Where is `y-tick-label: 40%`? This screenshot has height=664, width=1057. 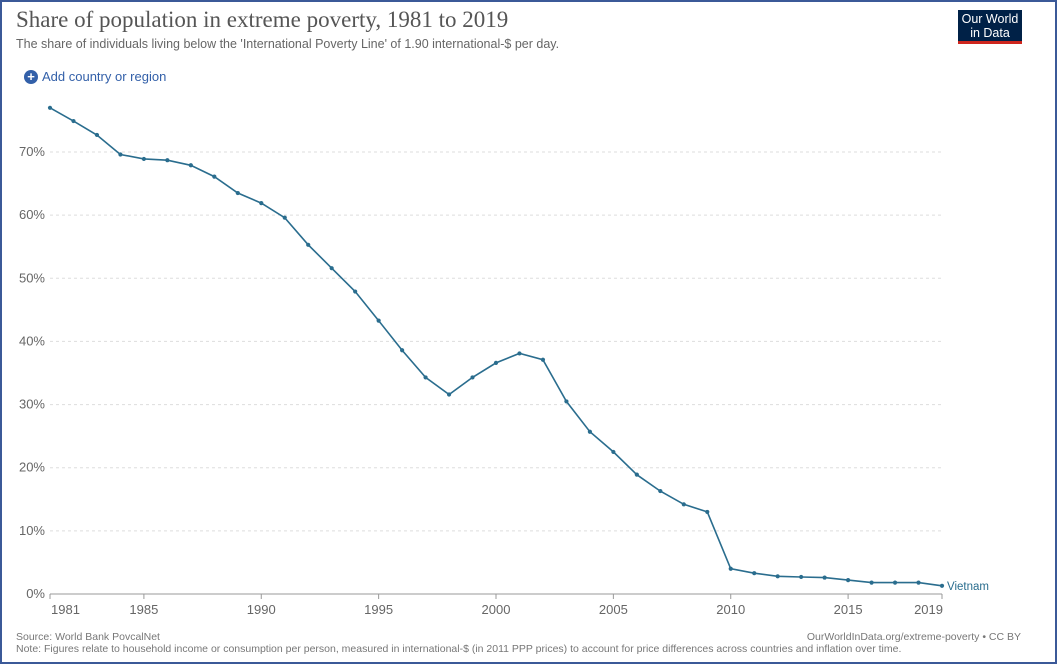
y-tick-label: 40% is located at coordinates (32, 340).